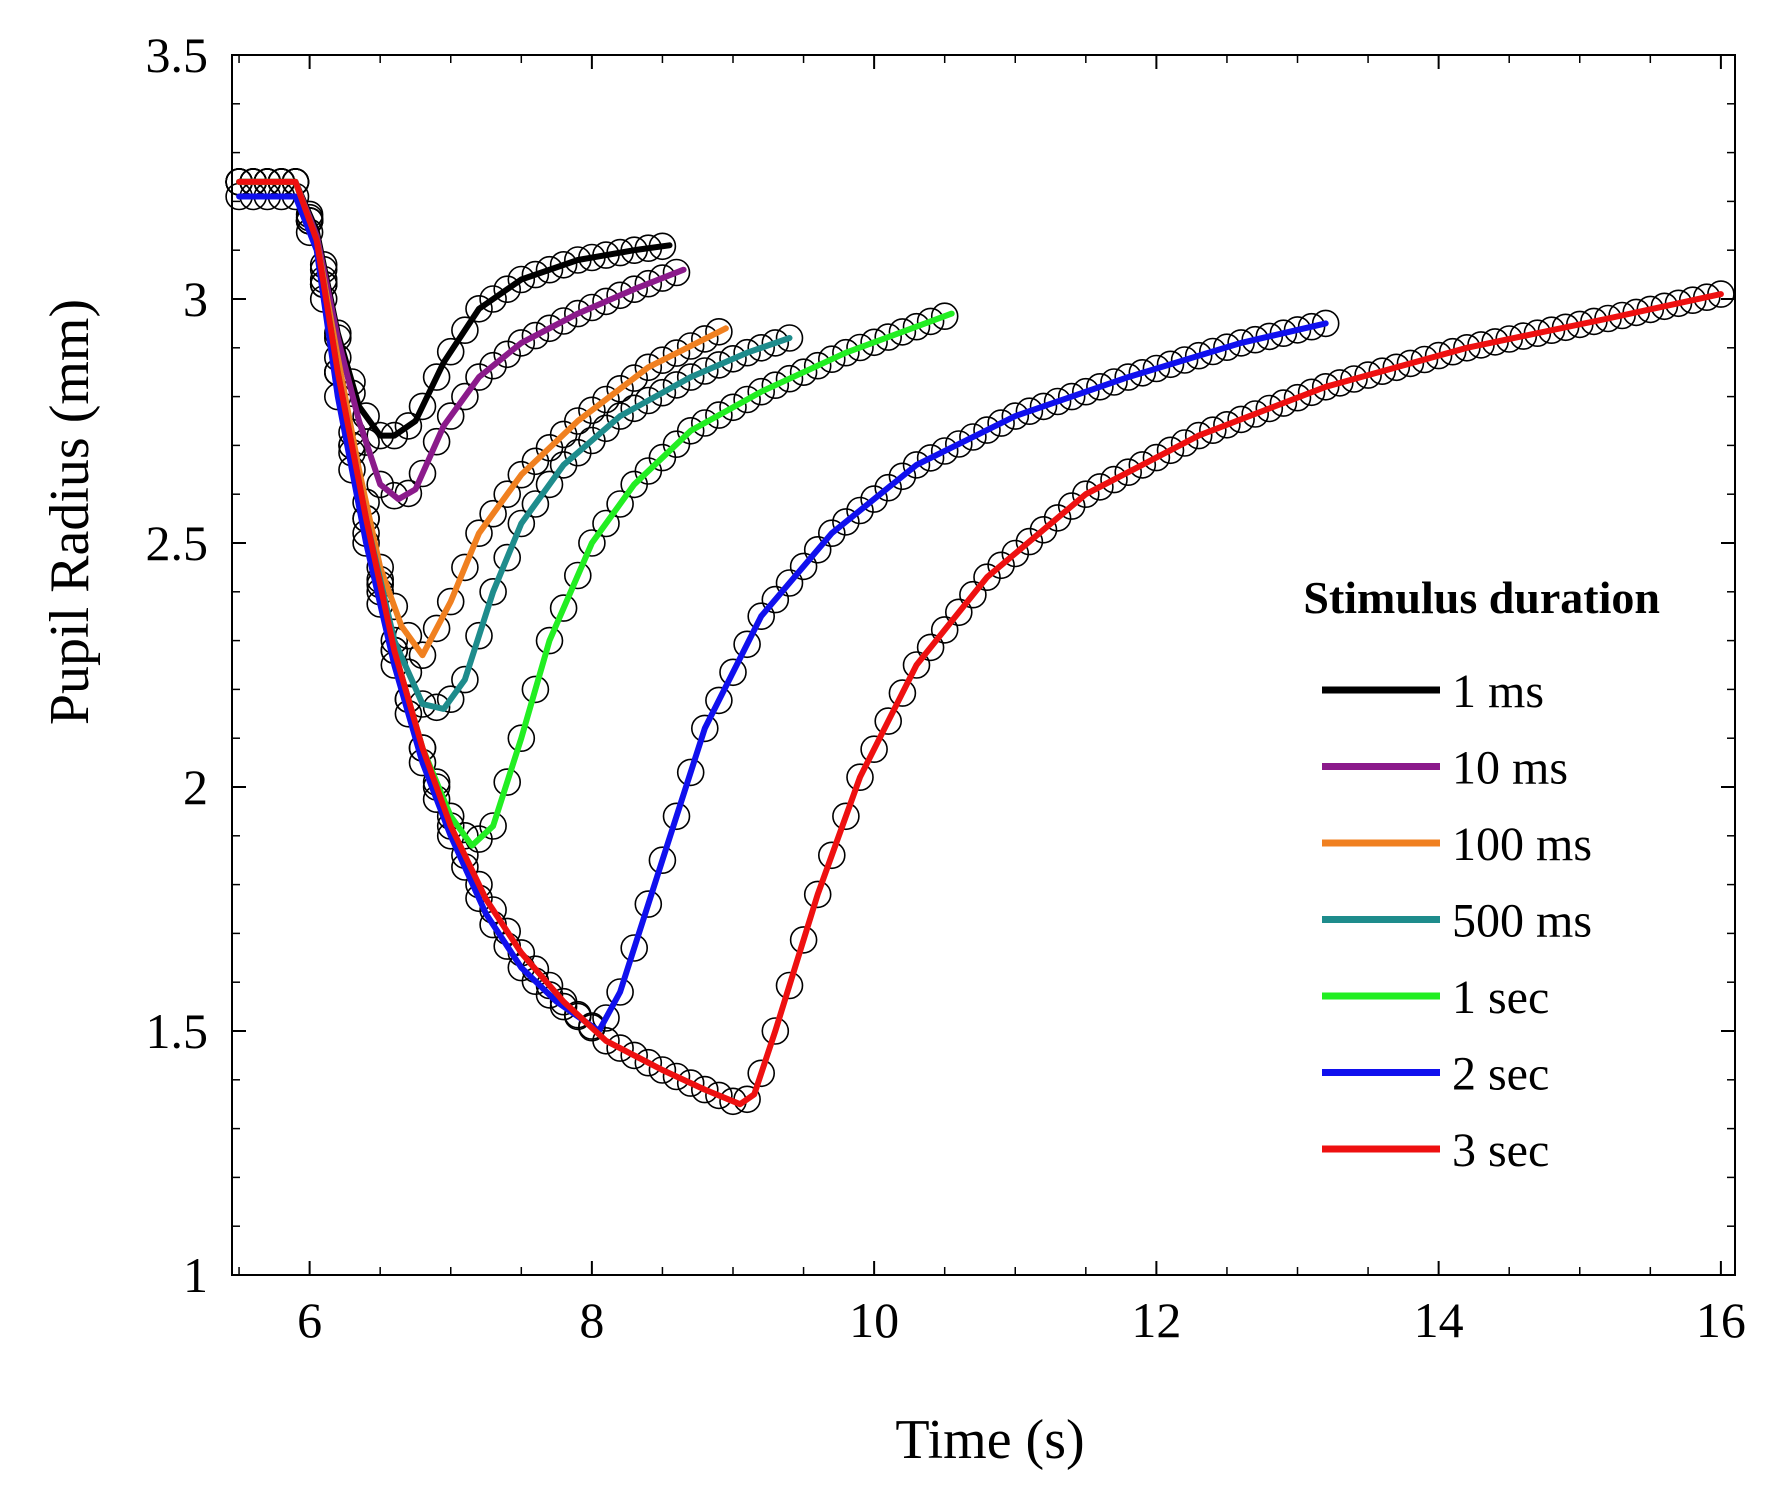 The image size is (1767, 1498). Describe the element at coordinates (177, 55) in the screenshot. I see `y-tick-label: 3.5` at that location.